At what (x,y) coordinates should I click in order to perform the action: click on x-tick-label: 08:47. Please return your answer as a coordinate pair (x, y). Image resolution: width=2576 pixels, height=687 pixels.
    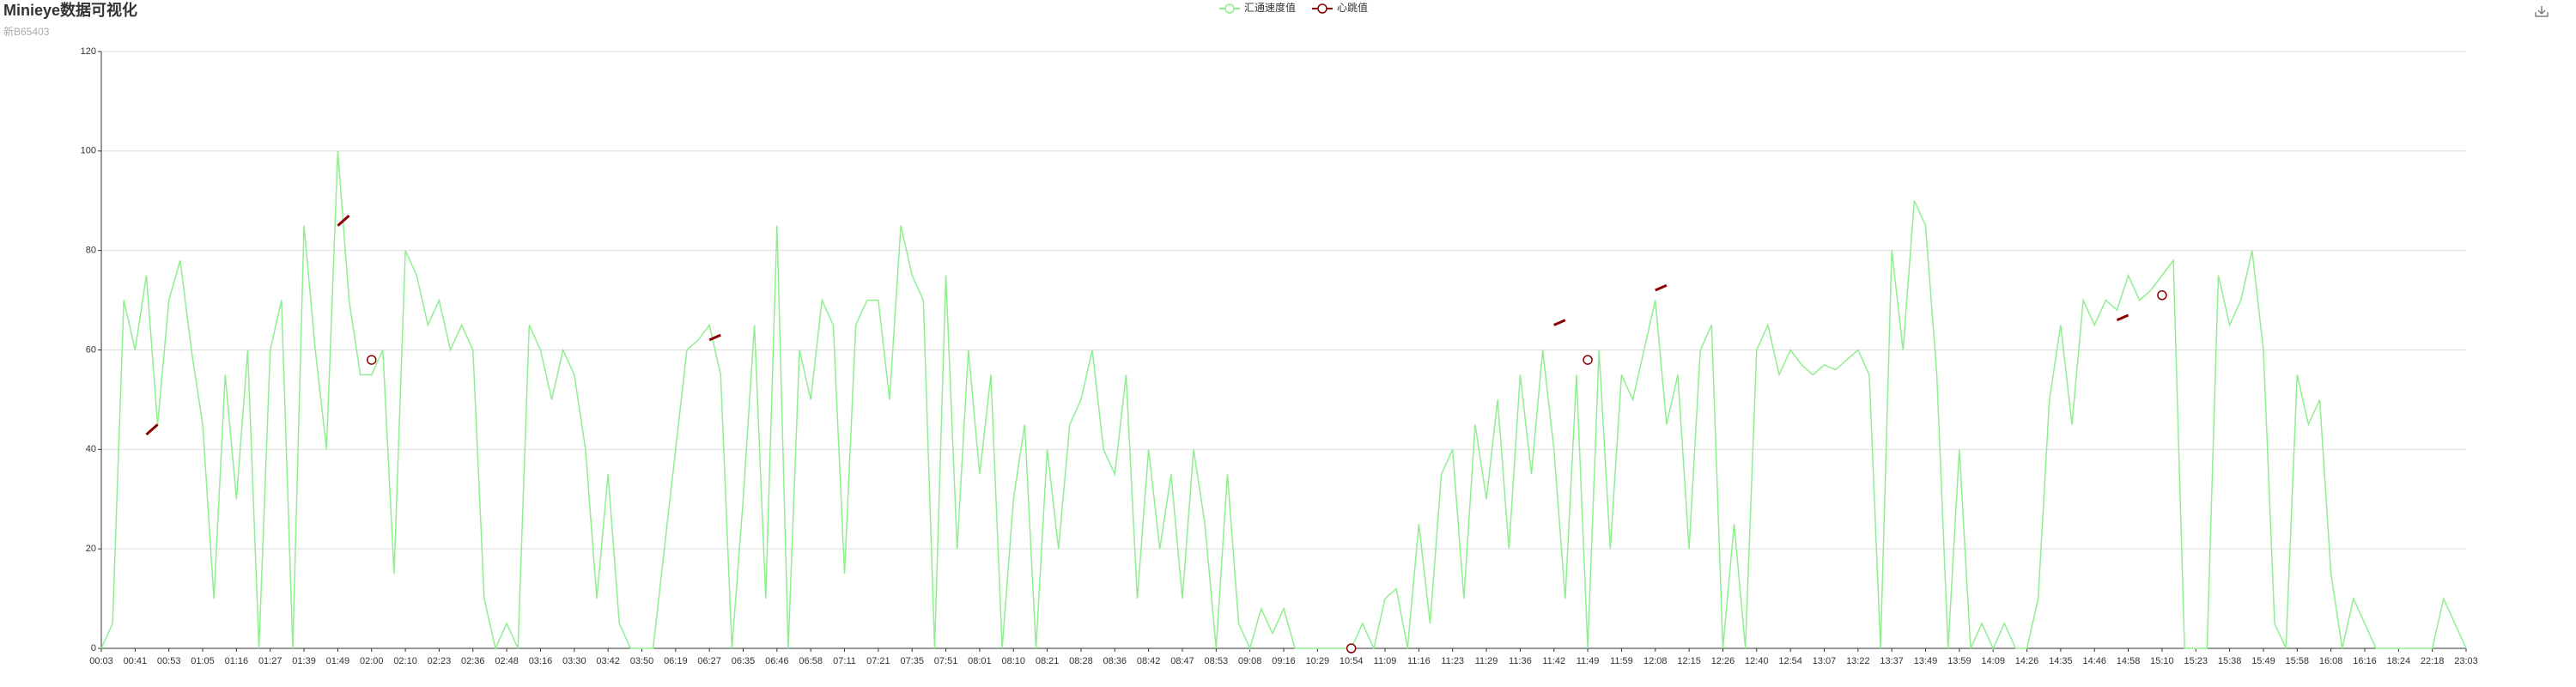
    Looking at the image, I should click on (1182, 661).